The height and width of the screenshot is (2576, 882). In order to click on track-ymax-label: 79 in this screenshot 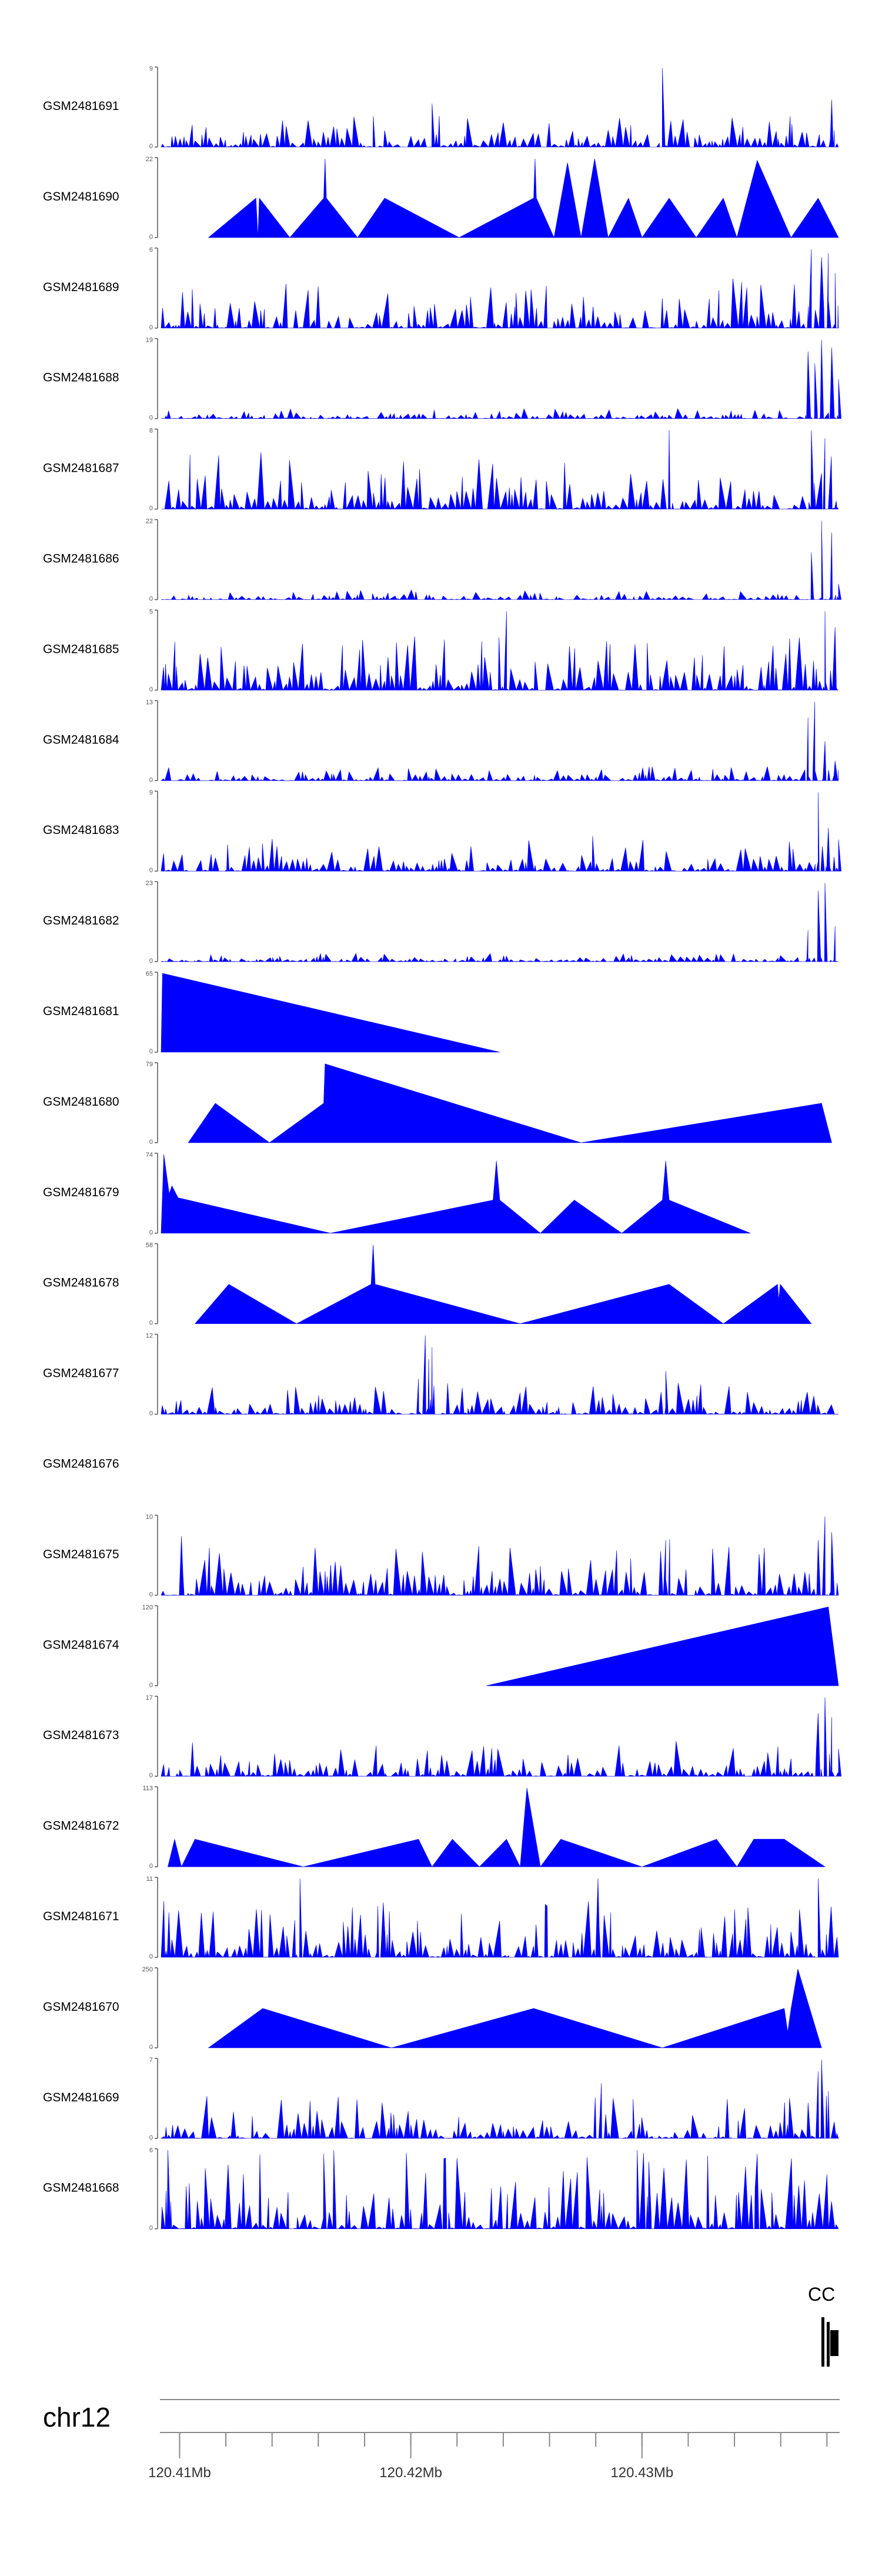, I will do `click(149, 1064)`.